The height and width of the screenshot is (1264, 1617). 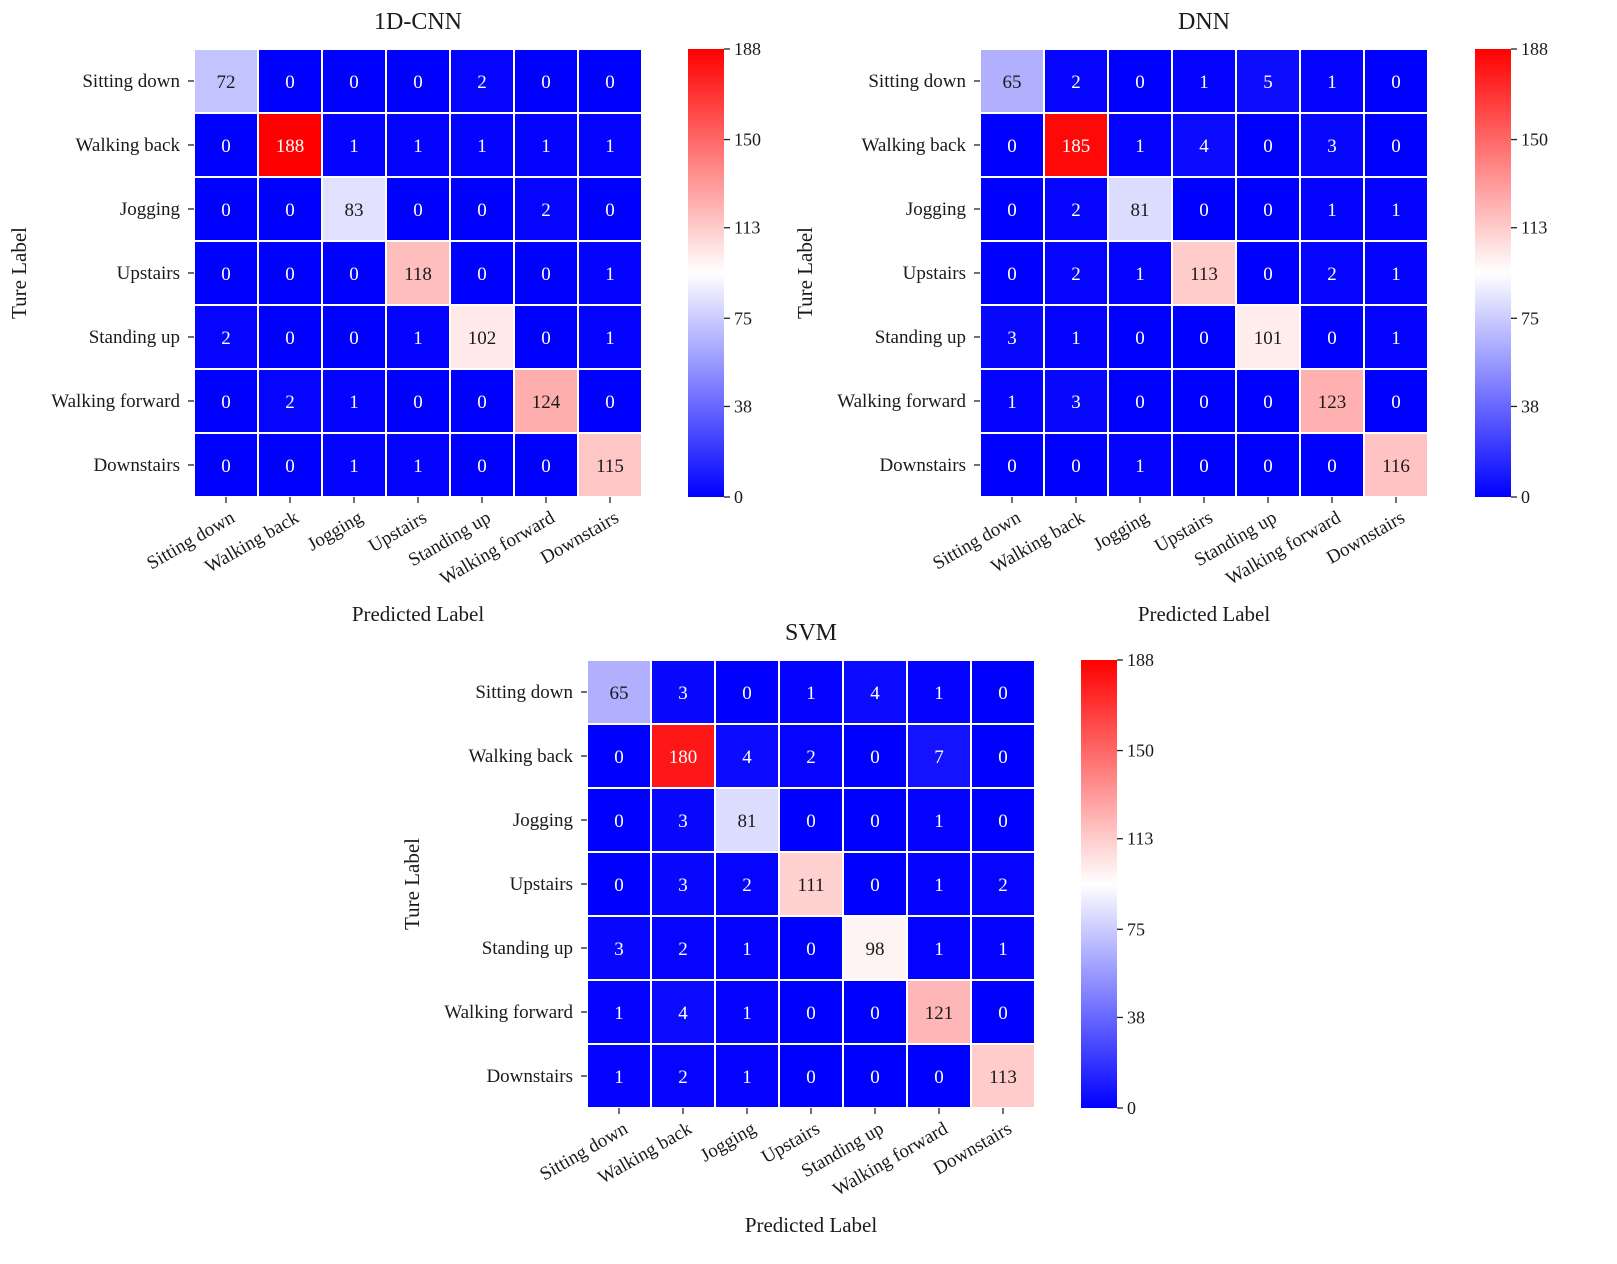 What do you see at coordinates (508, 1012) in the screenshot?
I see `y-tick-label-walking-forward: Walking forward` at bounding box center [508, 1012].